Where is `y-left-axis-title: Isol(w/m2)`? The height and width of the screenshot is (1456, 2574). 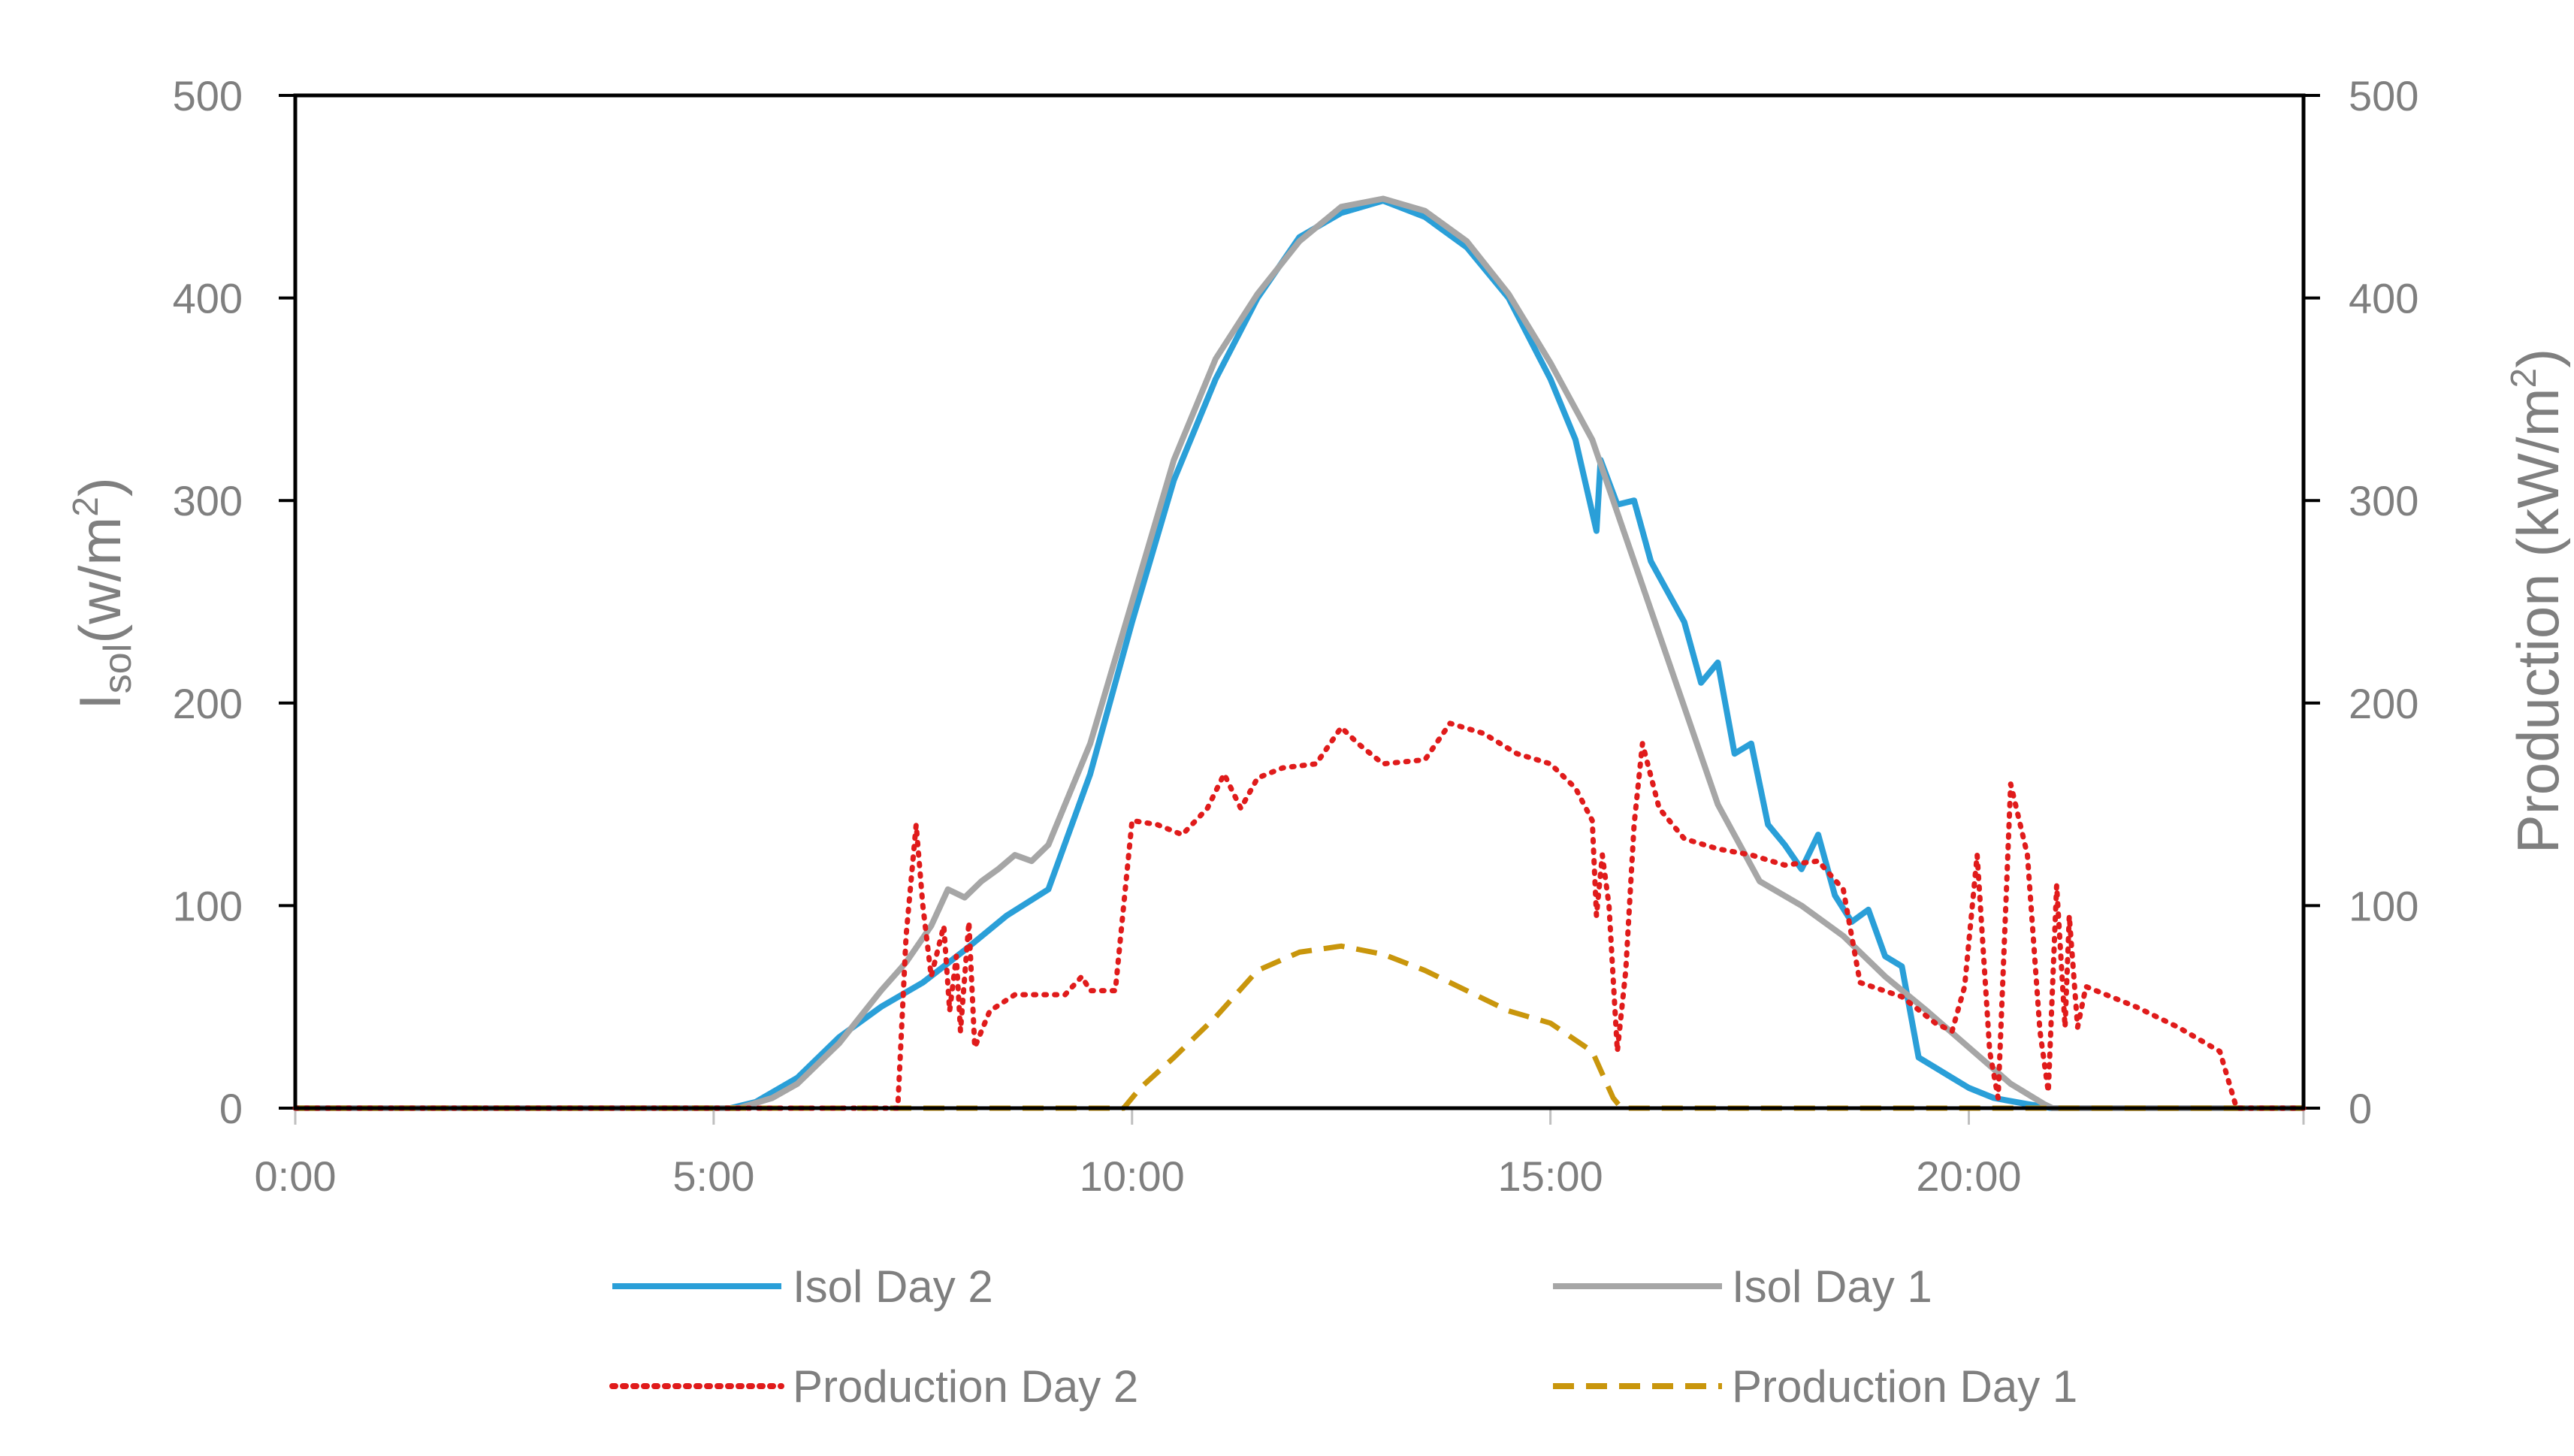 y-left-axis-title: Isol(w/m2) is located at coordinates (103, 593).